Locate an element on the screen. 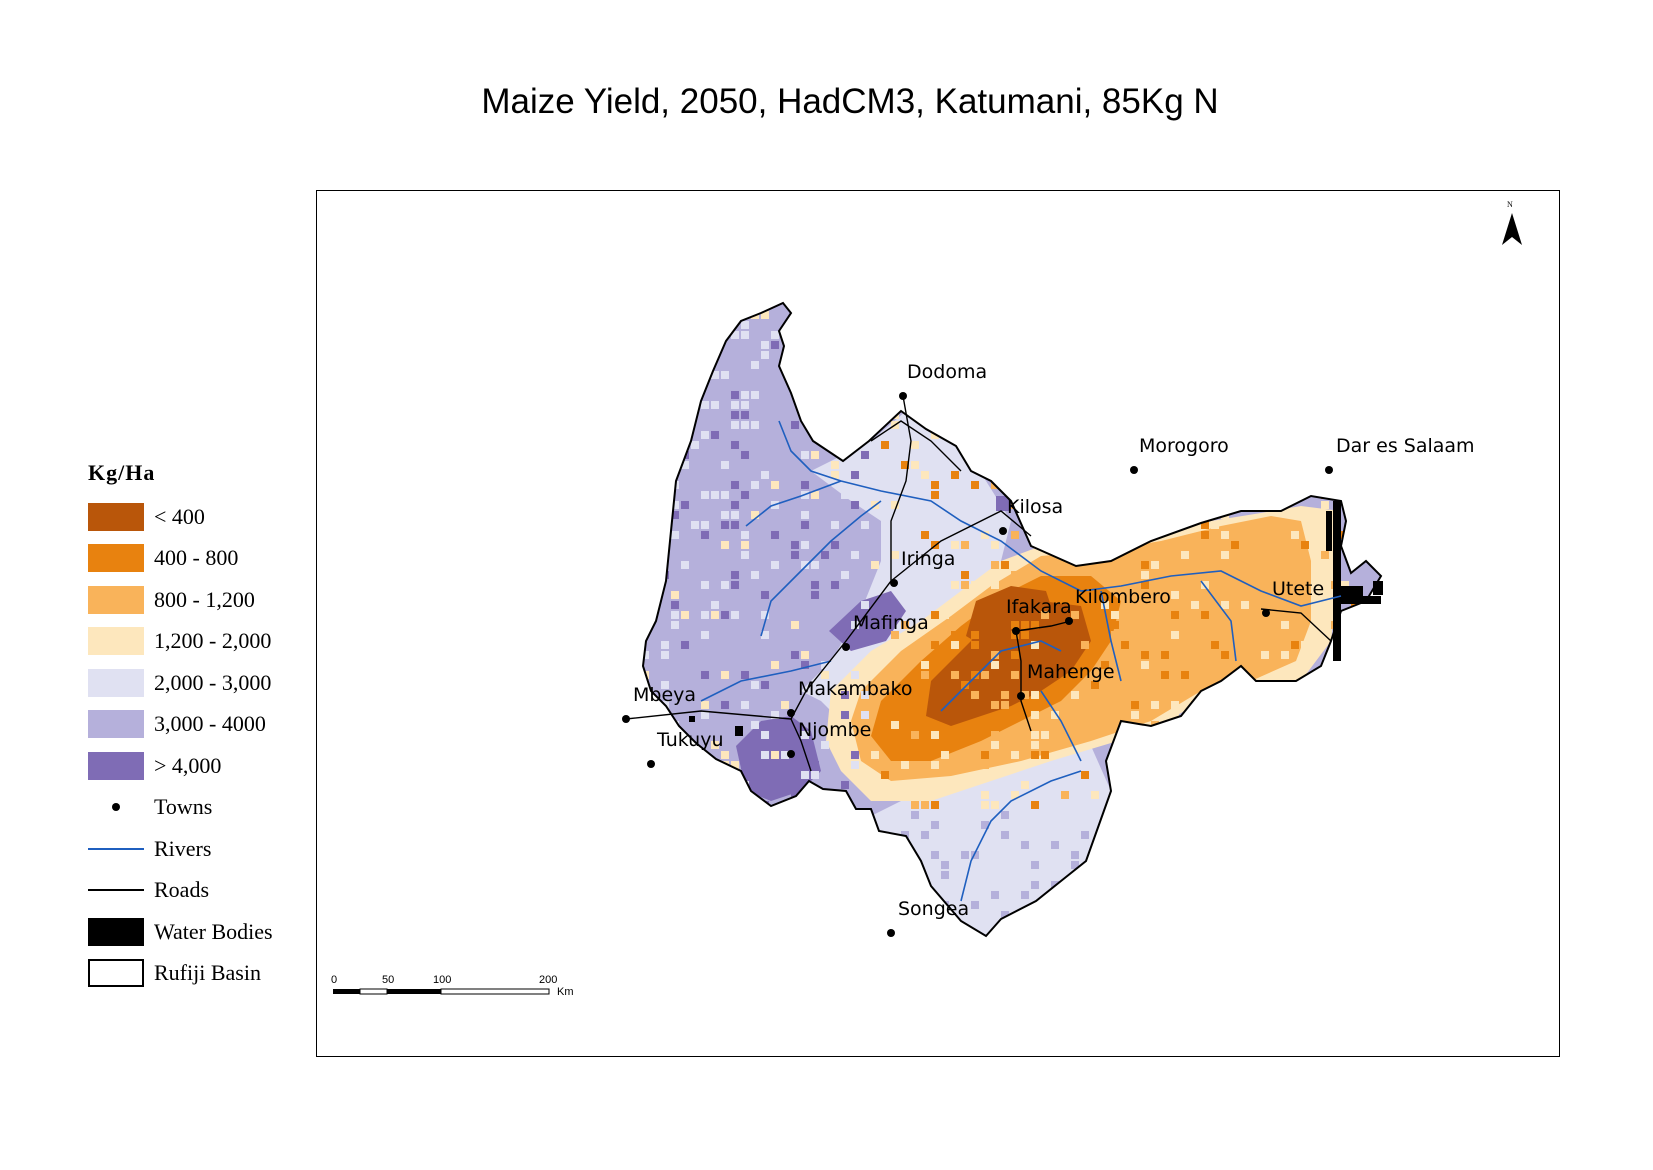 The width and height of the screenshot is (1653, 1170). town-dot-tukuyu is located at coordinates (651, 764).